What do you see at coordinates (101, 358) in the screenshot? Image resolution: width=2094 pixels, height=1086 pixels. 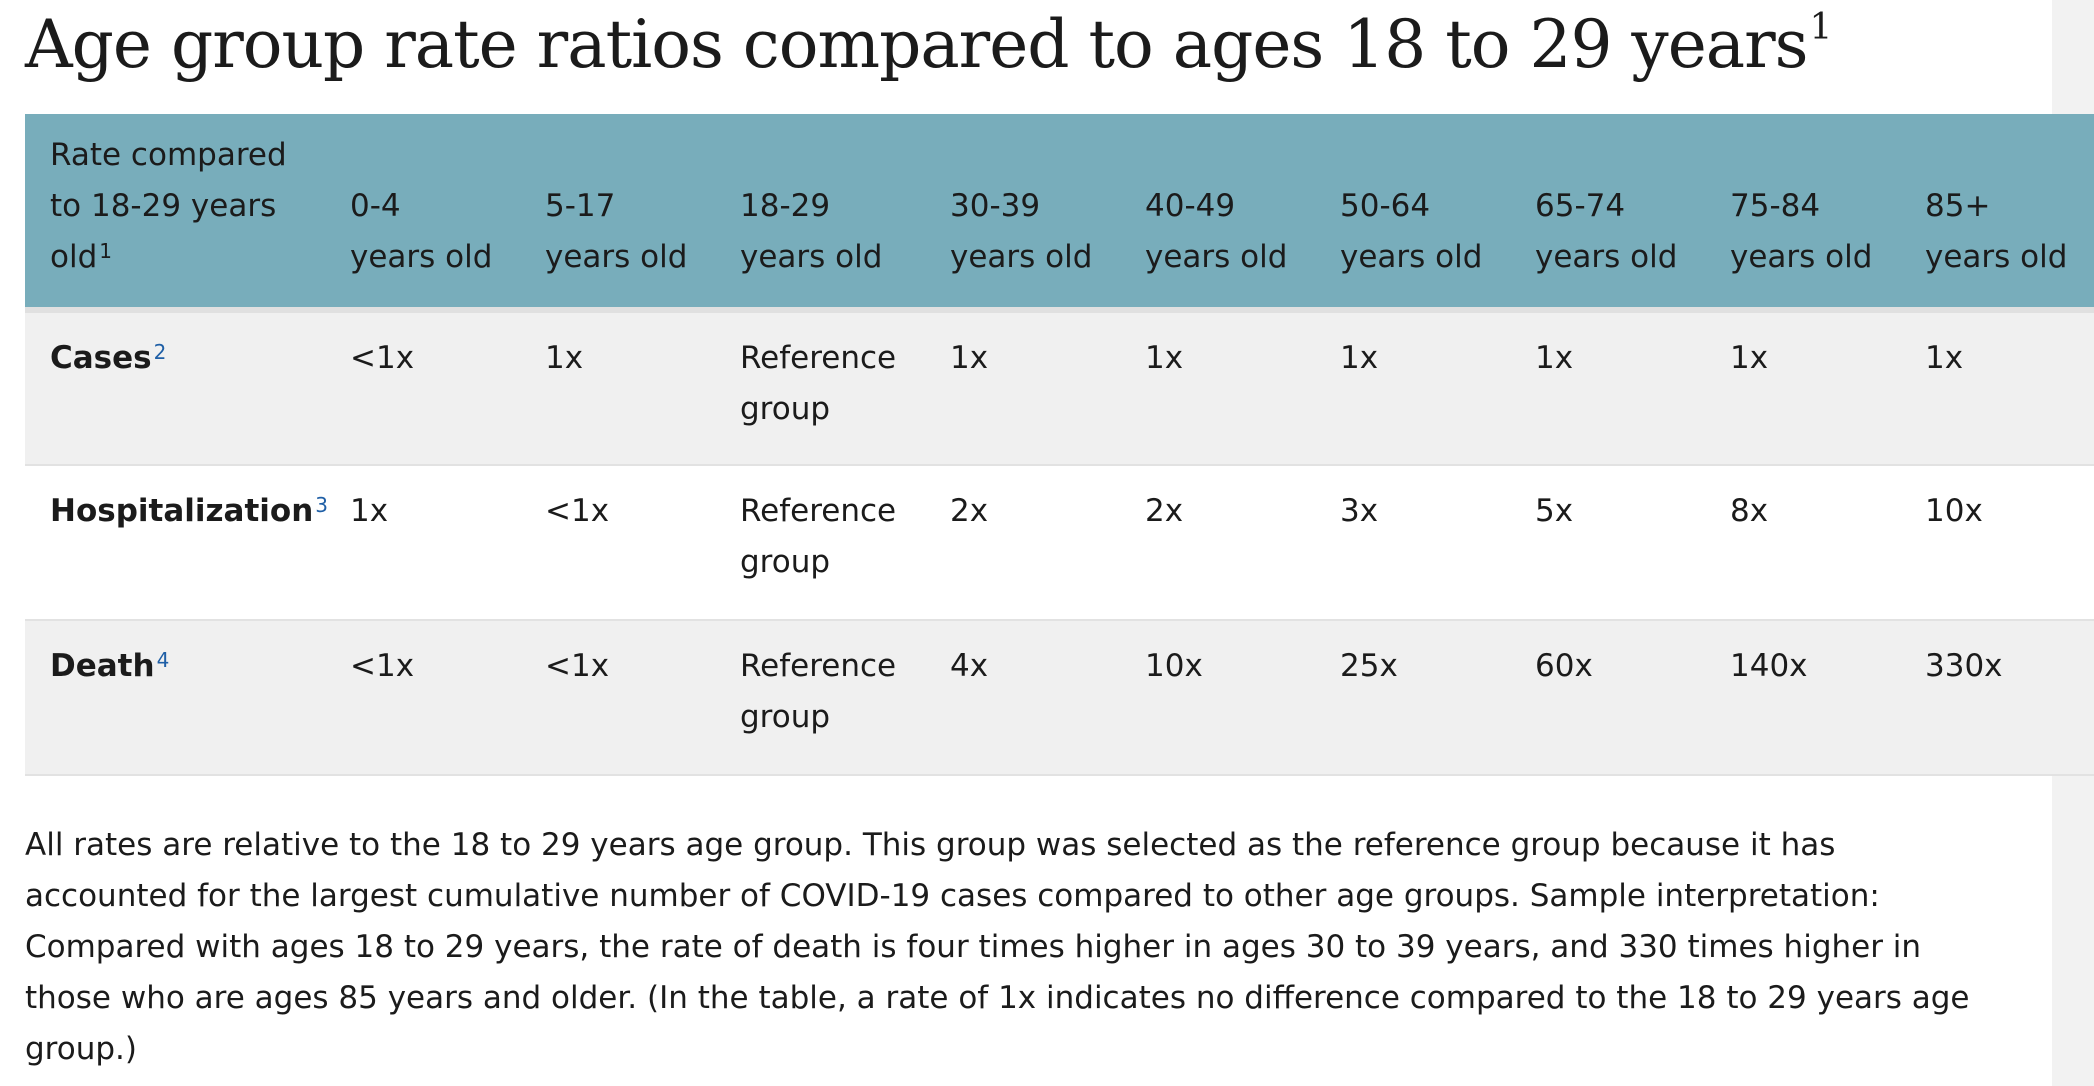 I see `row-label: Cases` at bounding box center [101, 358].